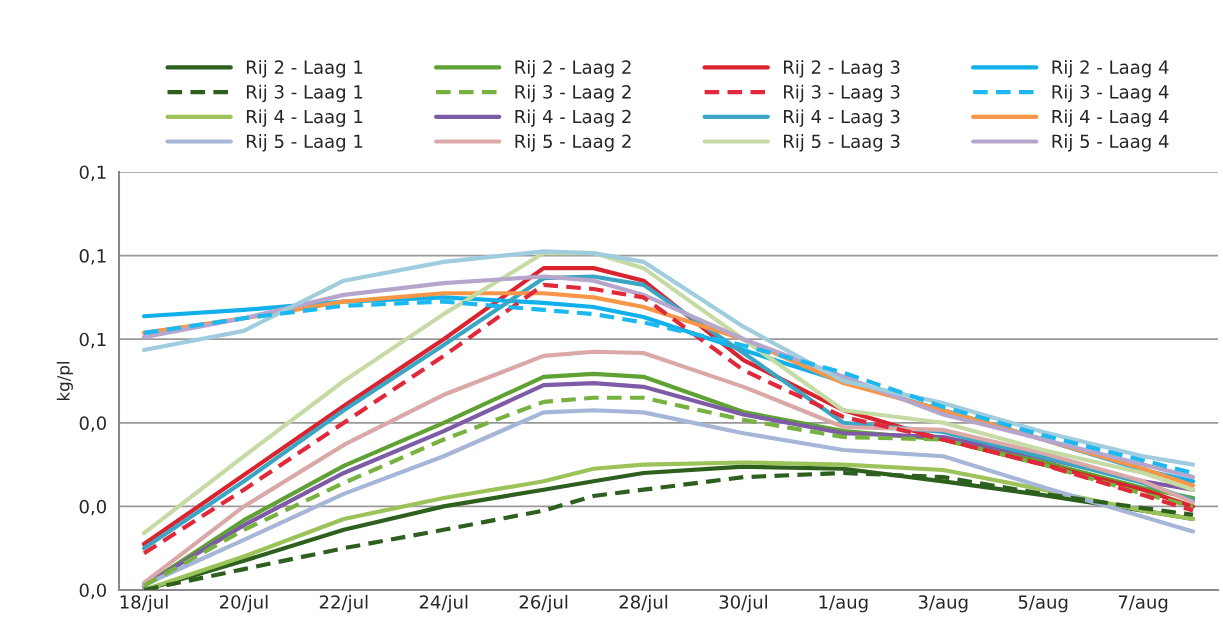  What do you see at coordinates (1143, 604) in the screenshot?
I see `x-tick-label: 7/aug` at bounding box center [1143, 604].